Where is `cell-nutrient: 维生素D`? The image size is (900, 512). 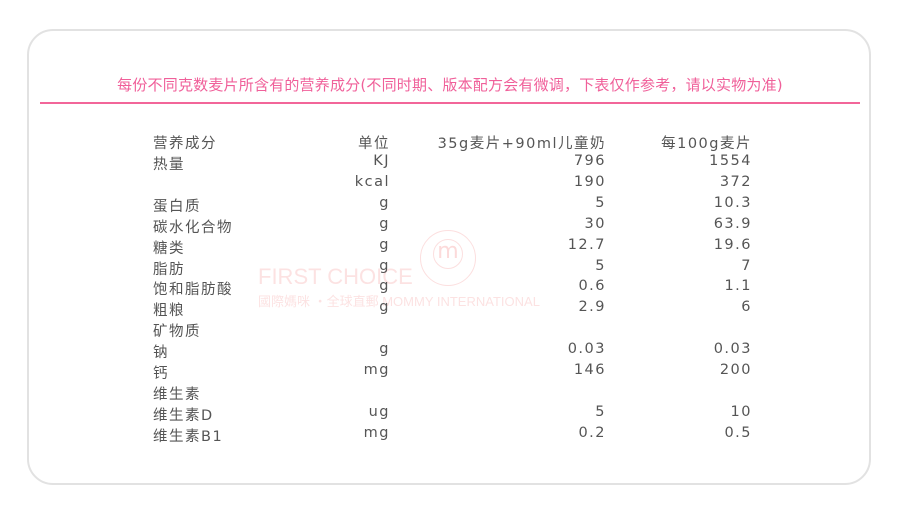
cell-nutrient: 维生素D is located at coordinates (183, 415).